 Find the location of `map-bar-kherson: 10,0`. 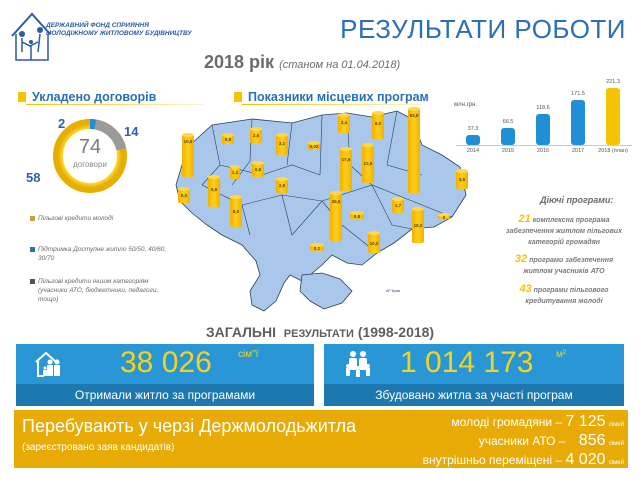

map-bar-kherson: 10,0 is located at coordinates (374, 242).